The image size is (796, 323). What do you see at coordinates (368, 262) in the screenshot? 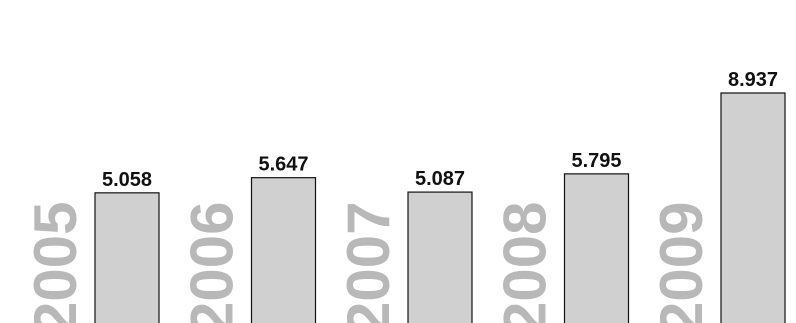
I see `year-label-2007: 2007` at bounding box center [368, 262].